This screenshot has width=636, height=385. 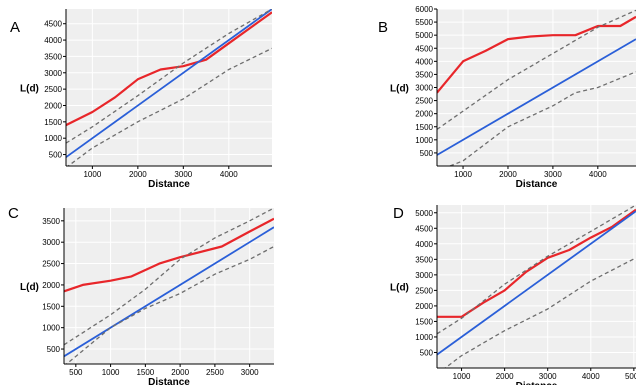 I want to click on y-tick-label: 5500, so click(x=424, y=22).